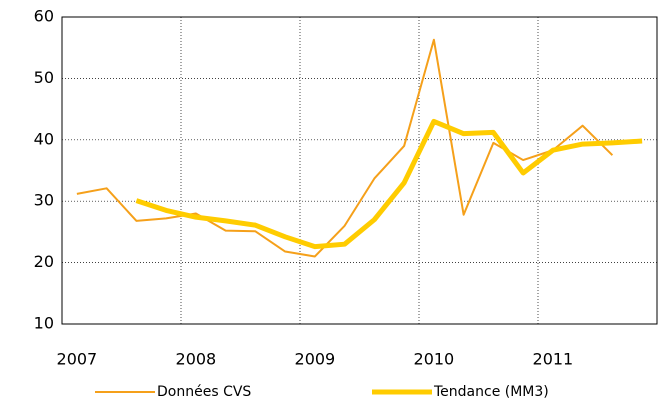 The height and width of the screenshot is (410, 664). I want to click on legend-label: Tendance (MM3), so click(491, 392).